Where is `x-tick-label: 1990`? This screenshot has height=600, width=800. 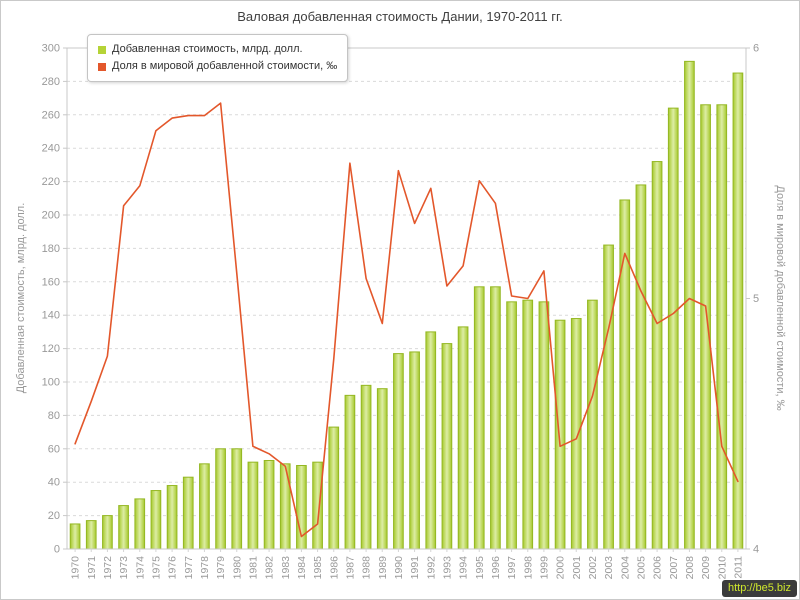
x-tick-label: 1990 is located at coordinates (399, 568).